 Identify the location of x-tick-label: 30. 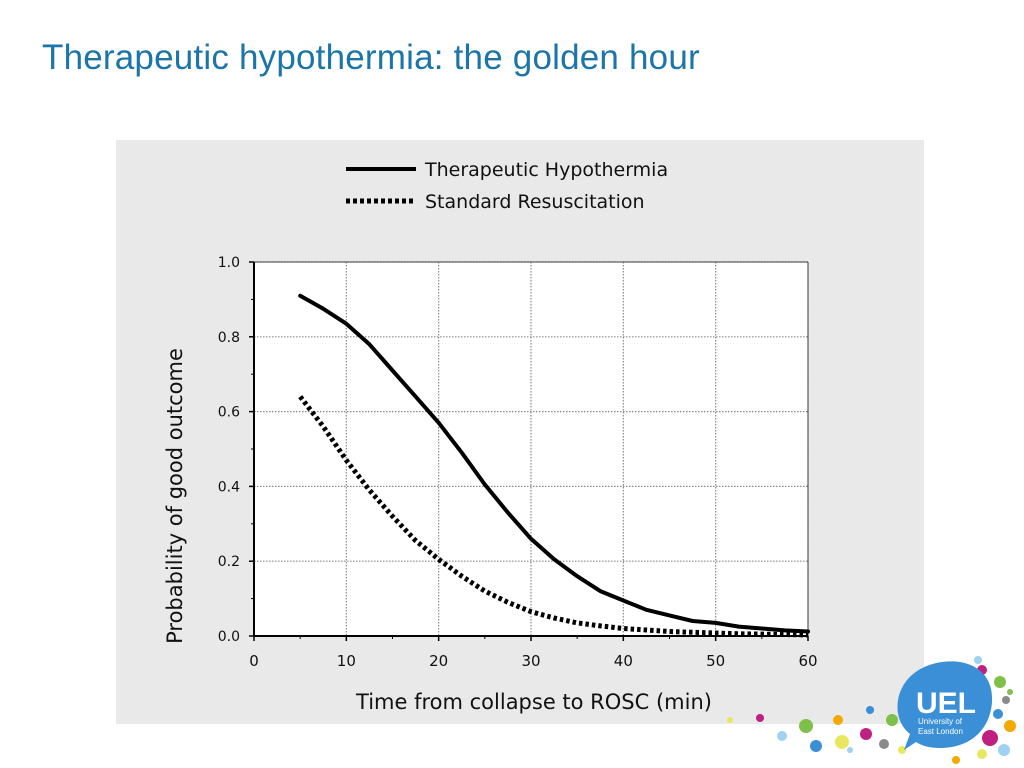
(530, 661).